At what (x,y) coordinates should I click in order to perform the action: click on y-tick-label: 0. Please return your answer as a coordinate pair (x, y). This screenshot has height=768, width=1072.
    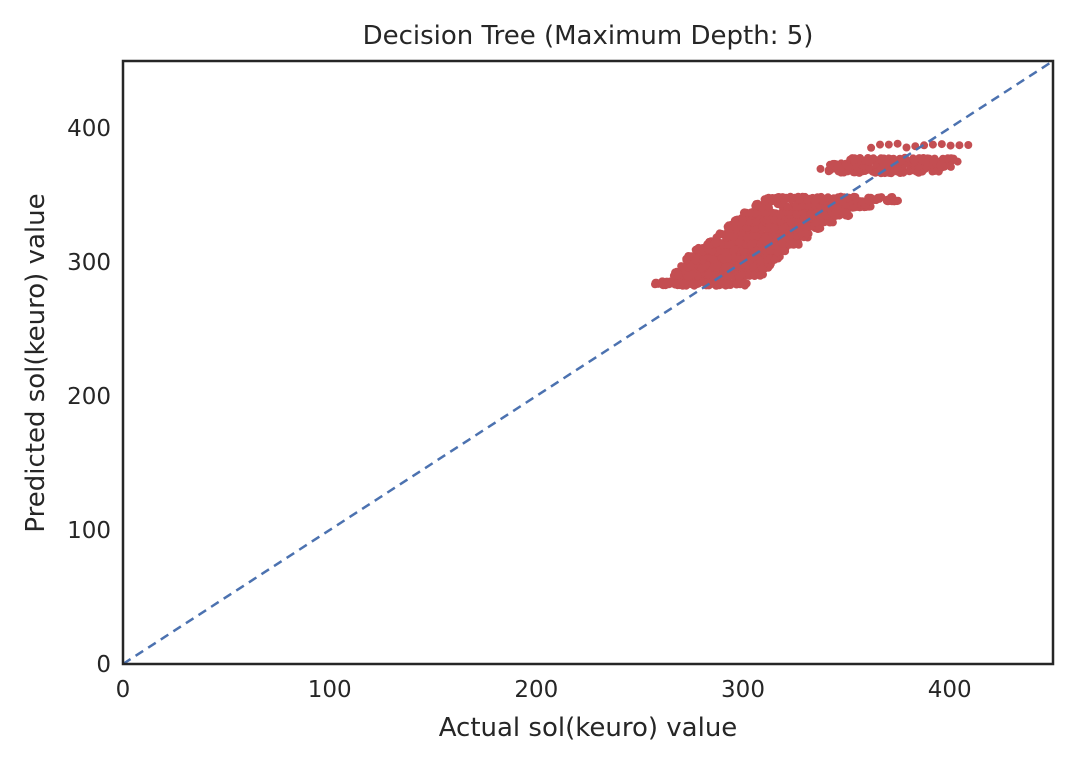
    Looking at the image, I should click on (103, 665).